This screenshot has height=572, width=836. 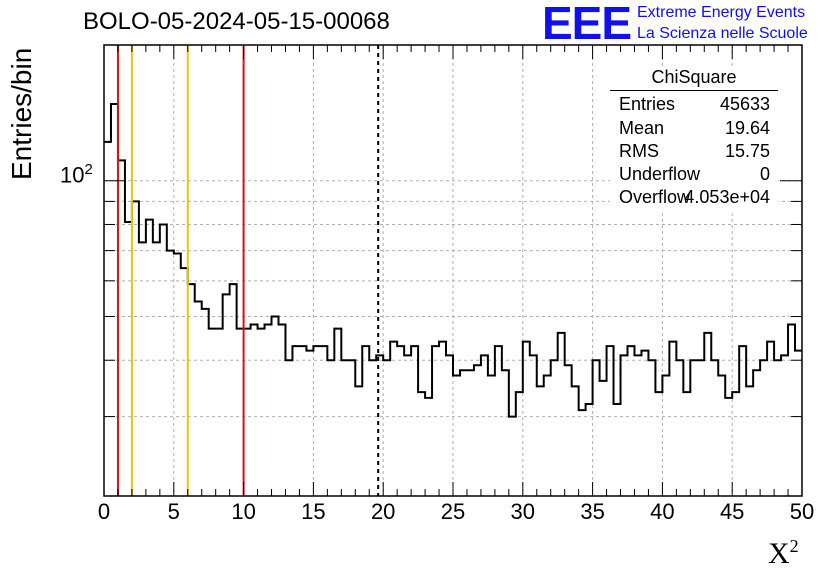 What do you see at coordinates (21, 113) in the screenshot?
I see `y-axis-label: Entries/bin` at bounding box center [21, 113].